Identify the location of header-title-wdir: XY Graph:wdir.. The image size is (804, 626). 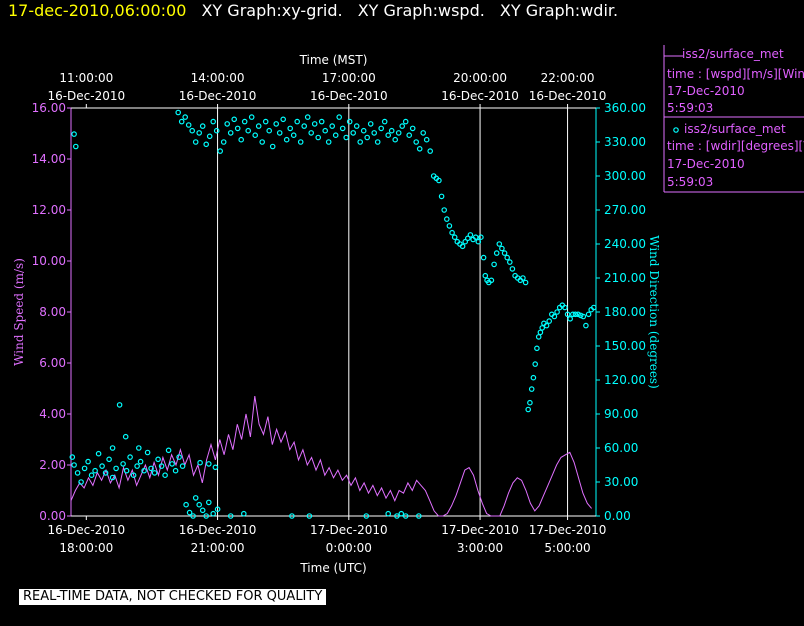
(559, 10).